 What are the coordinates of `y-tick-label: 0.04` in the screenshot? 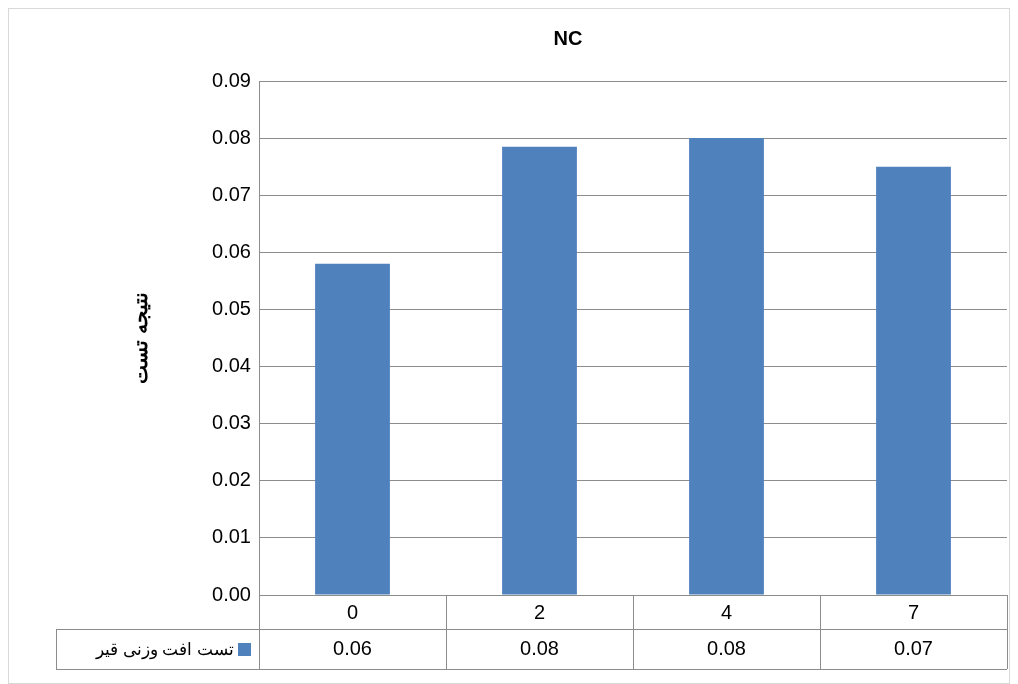 It's located at (231, 365).